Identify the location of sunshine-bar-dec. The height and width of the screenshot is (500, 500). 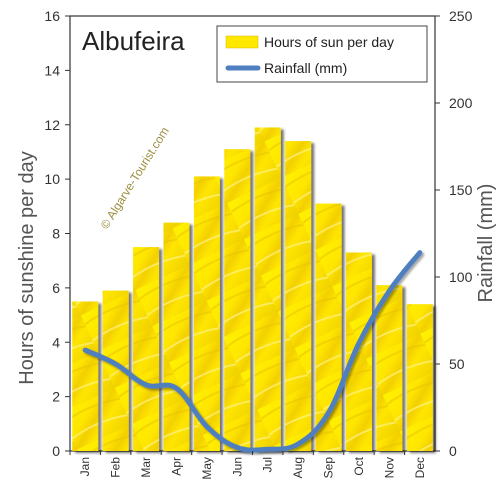
(419, 377).